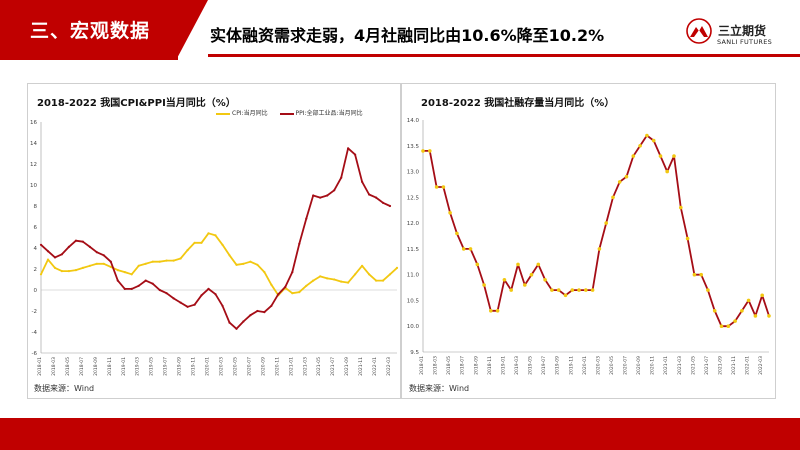  What do you see at coordinates (305, 366) in the screenshot?
I see `x-tick-label: 2021-03` at bounding box center [305, 366].